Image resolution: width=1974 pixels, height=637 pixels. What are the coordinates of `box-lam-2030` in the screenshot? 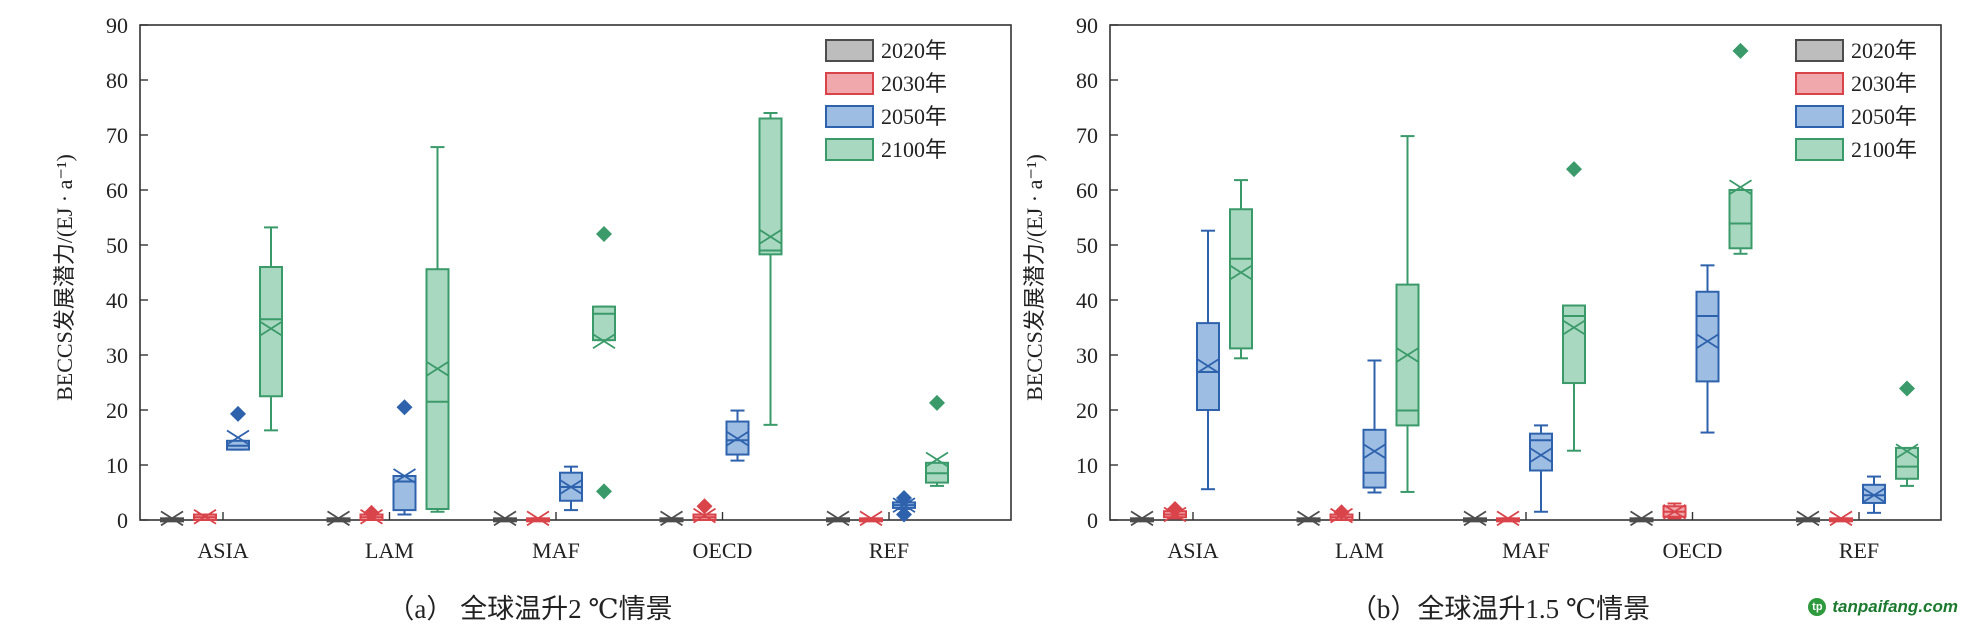 It's located at (1341, 514).